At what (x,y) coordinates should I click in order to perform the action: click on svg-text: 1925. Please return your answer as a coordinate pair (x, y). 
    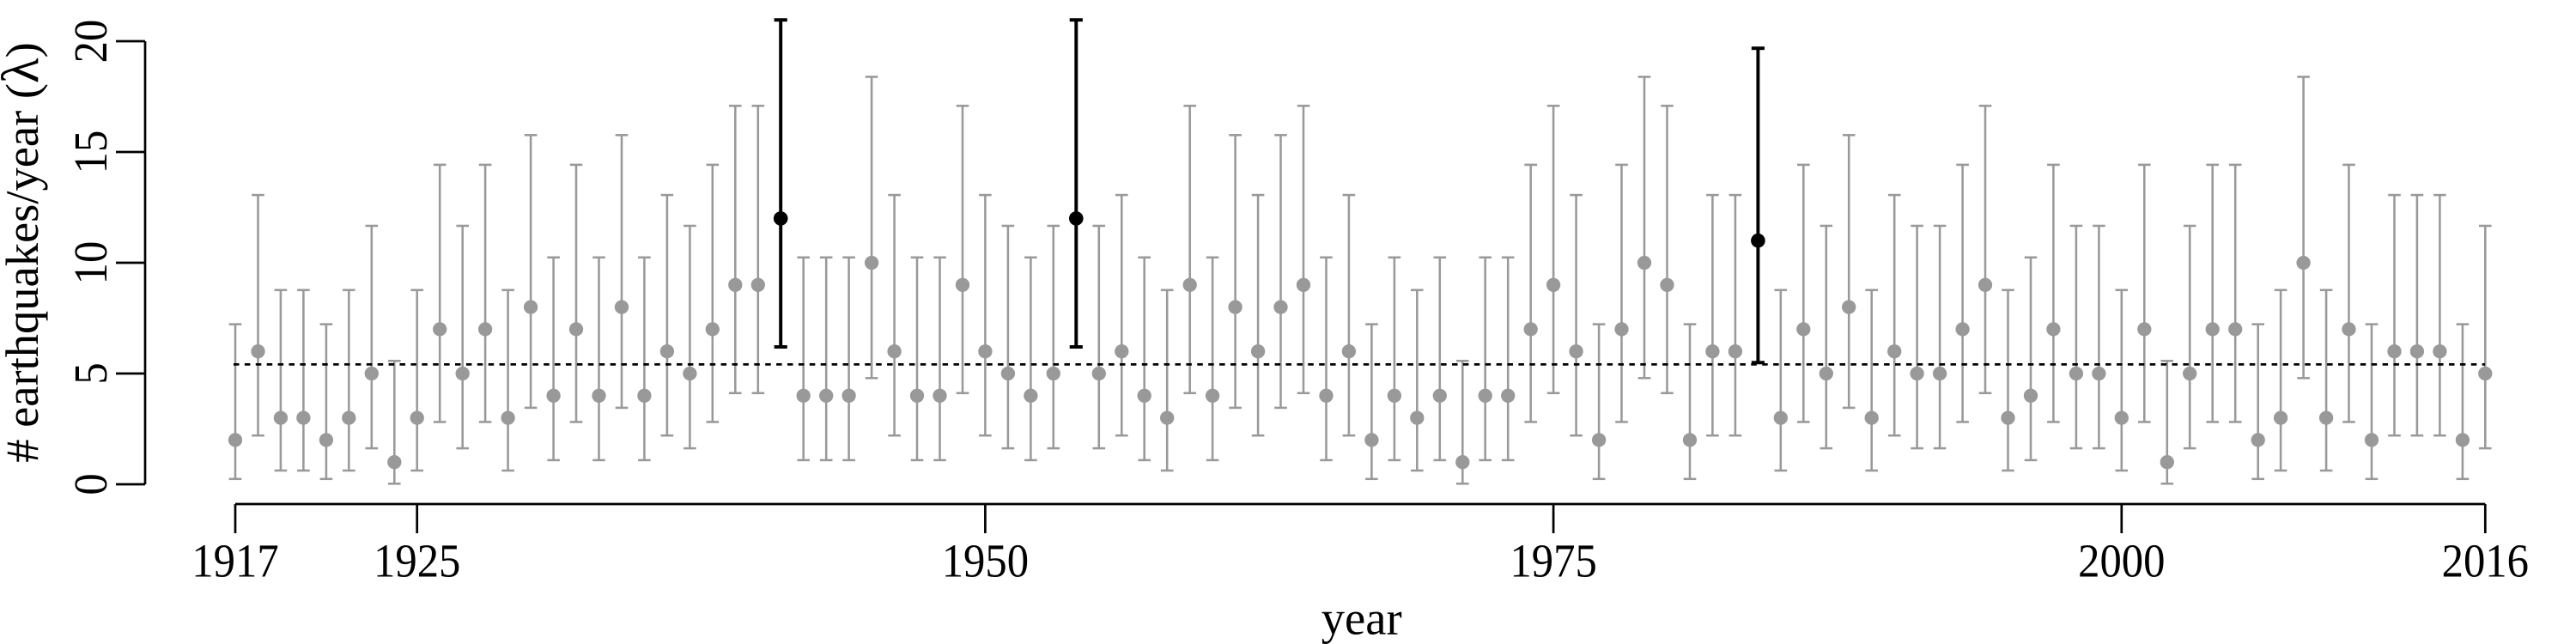
    Looking at the image, I should click on (417, 561).